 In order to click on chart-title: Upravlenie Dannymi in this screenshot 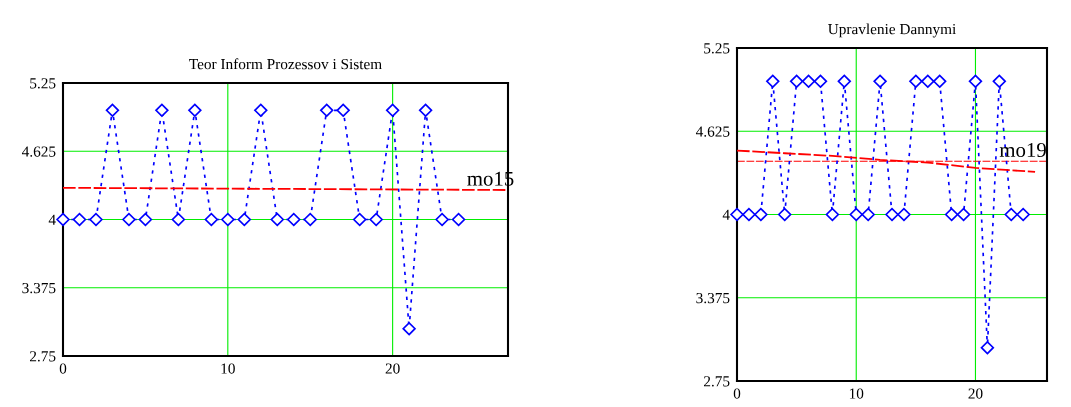, I will do `click(892, 30)`.